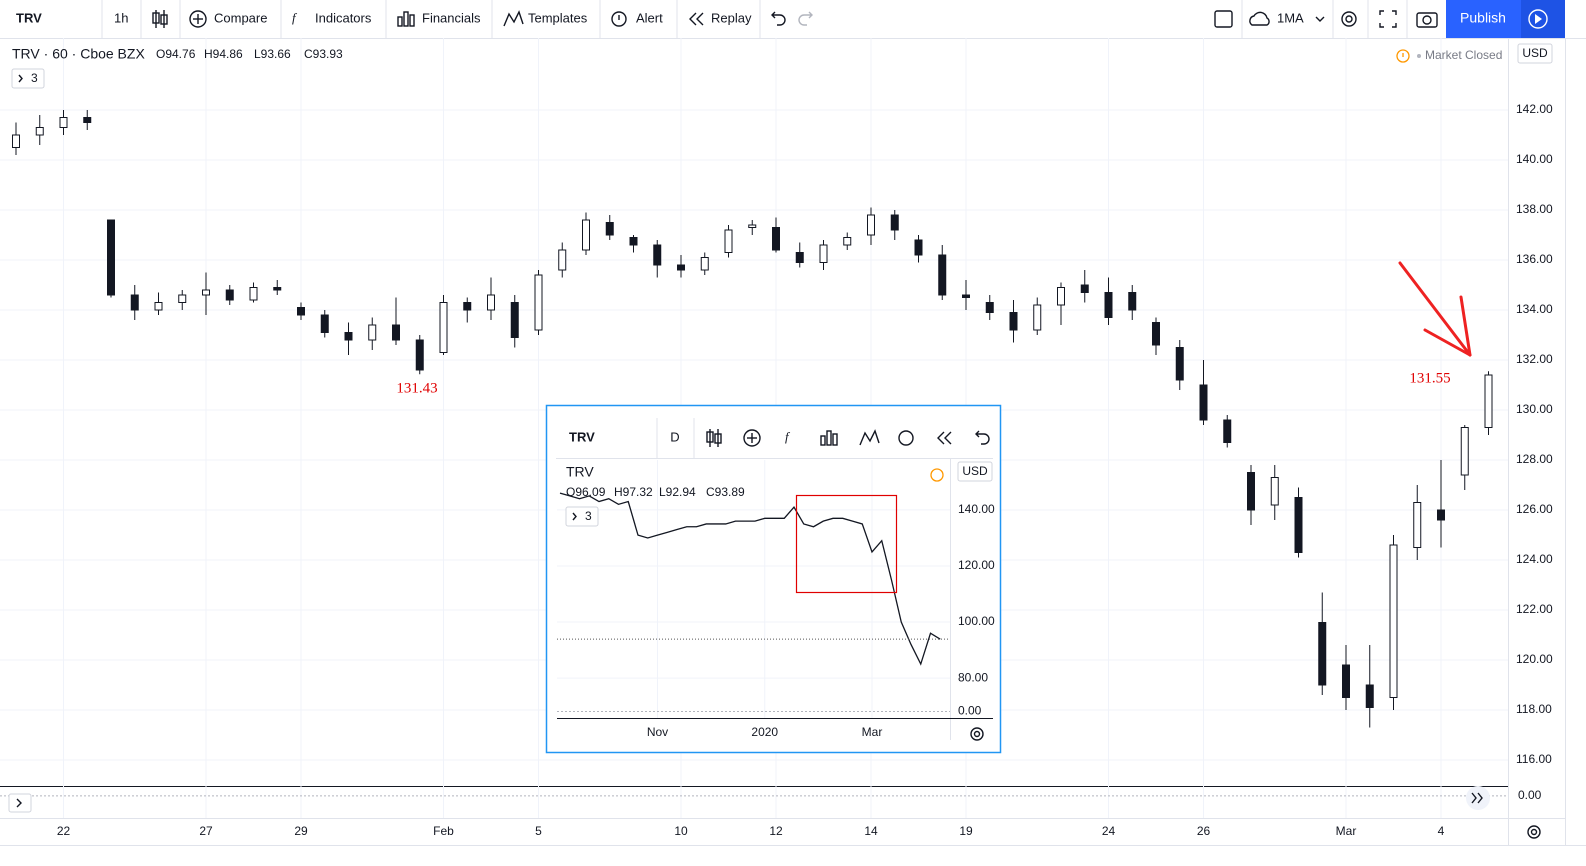 This screenshot has height=866, width=1586. What do you see at coordinates (582, 436) in the screenshot?
I see `inset-symbol: TRV` at bounding box center [582, 436].